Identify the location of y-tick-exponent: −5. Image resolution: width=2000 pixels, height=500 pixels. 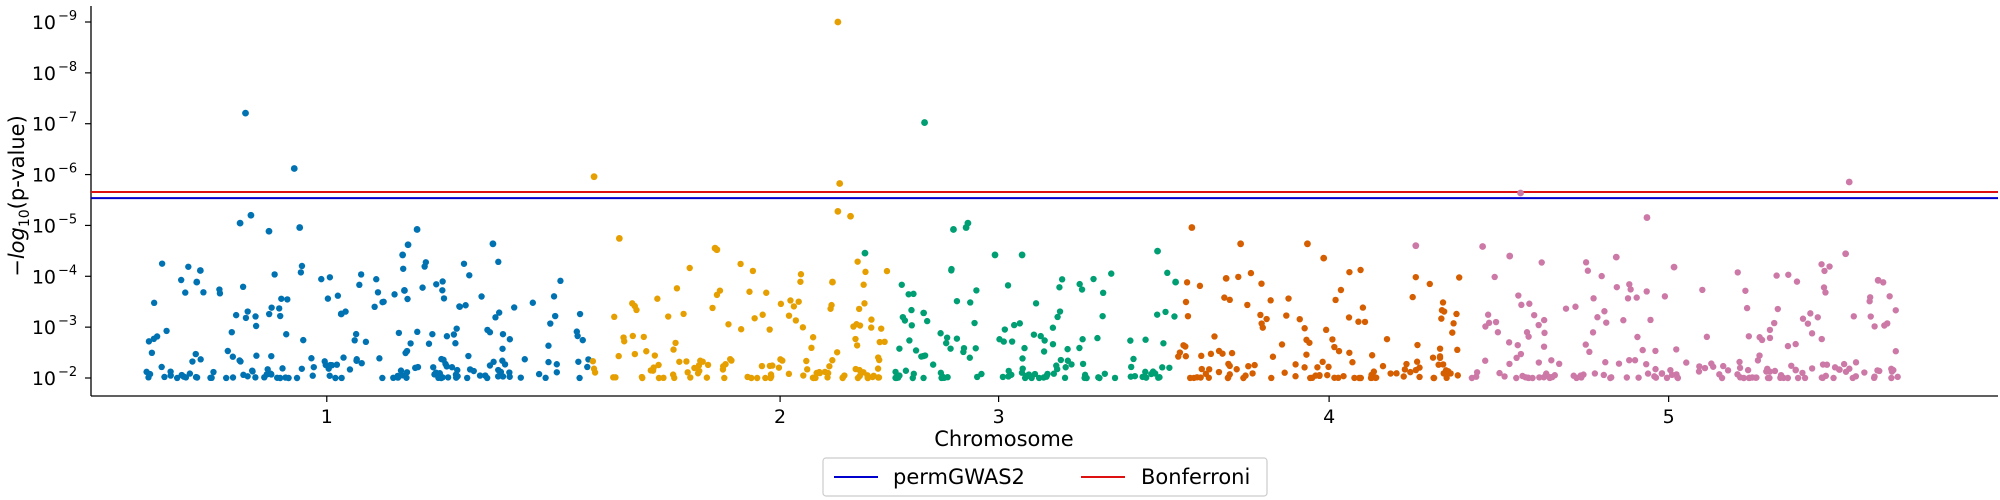
(67, 219).